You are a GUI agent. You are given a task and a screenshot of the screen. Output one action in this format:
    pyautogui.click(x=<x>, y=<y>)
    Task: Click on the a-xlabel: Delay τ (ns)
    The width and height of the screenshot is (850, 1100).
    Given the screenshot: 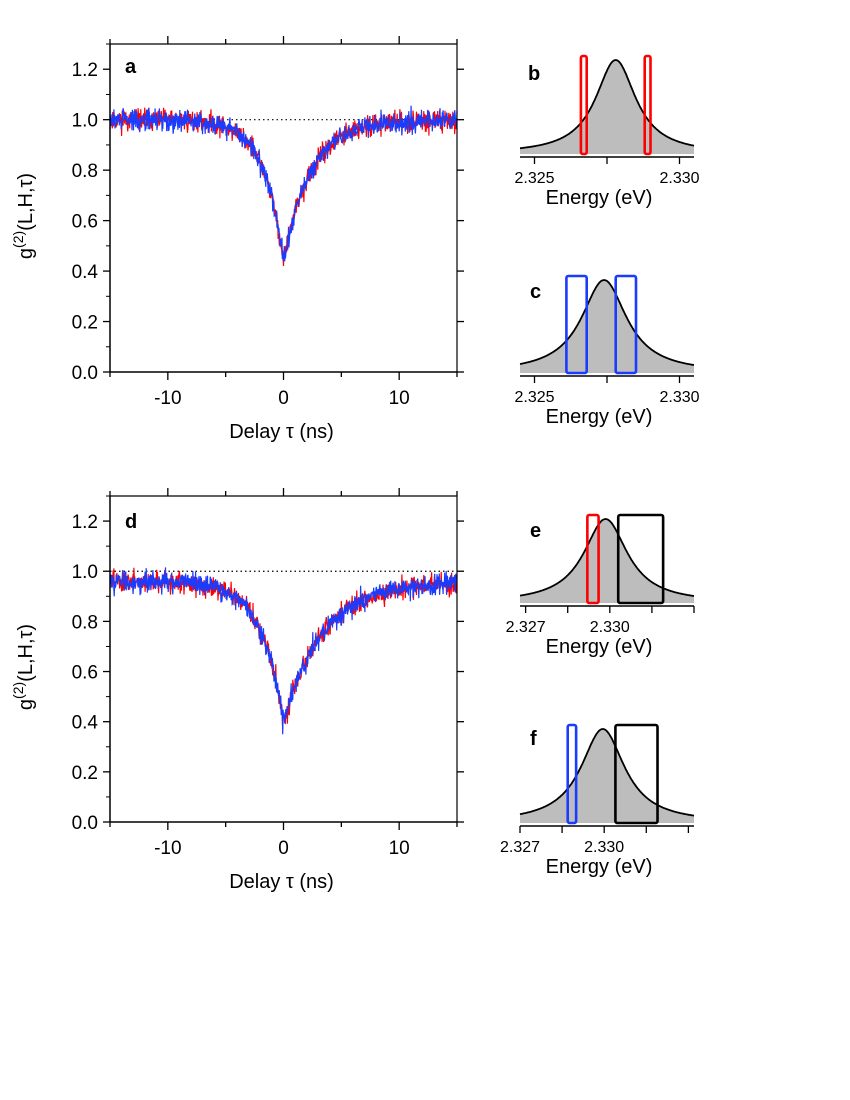 What is the action you would take?
    pyautogui.click(x=281, y=432)
    